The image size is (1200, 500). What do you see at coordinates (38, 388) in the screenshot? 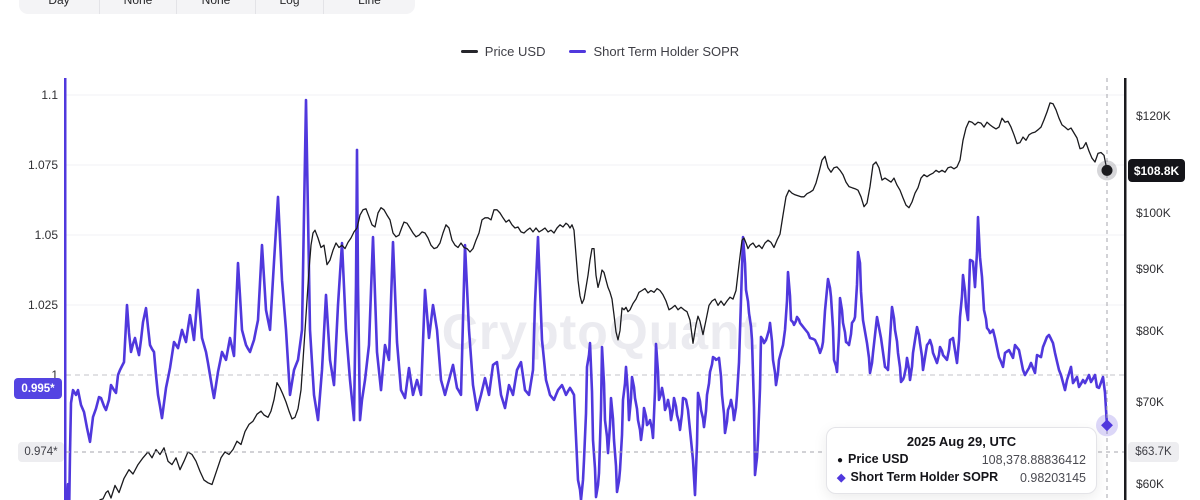
I see `sopr-last-value-badge: 0.995*` at bounding box center [38, 388].